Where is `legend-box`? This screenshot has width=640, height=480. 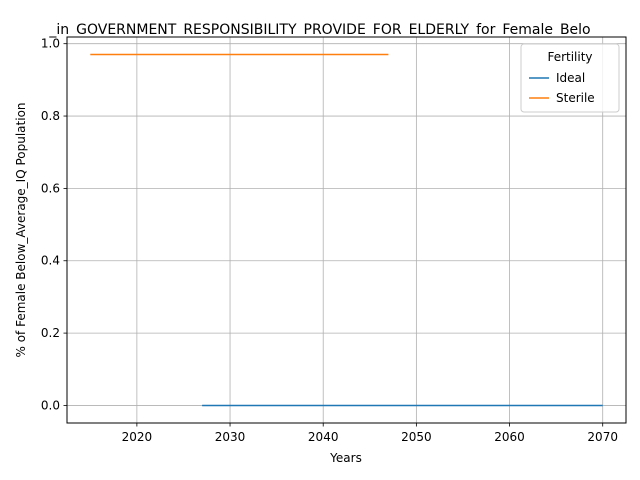 legend-box is located at coordinates (570, 78).